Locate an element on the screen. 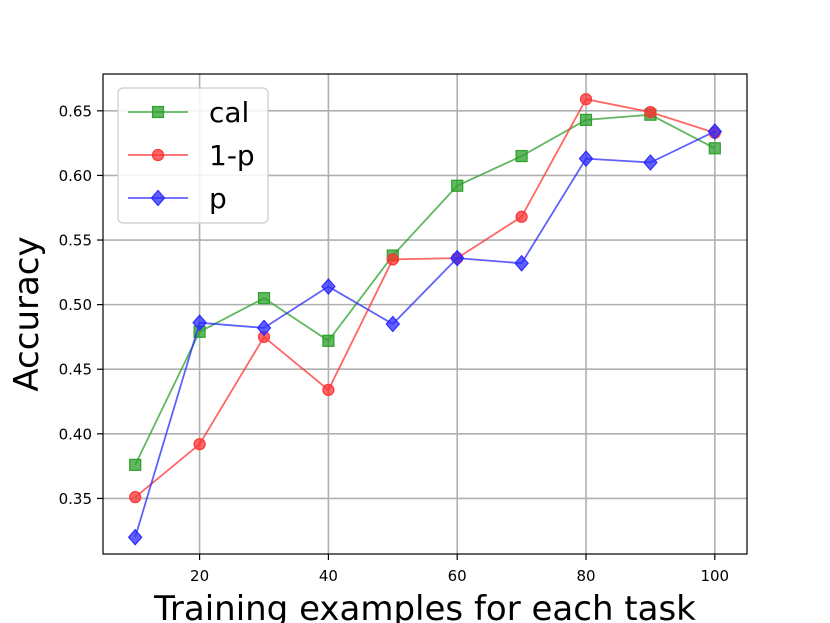 The width and height of the screenshot is (830, 623). legend-item-p: p is located at coordinates (177, 198).